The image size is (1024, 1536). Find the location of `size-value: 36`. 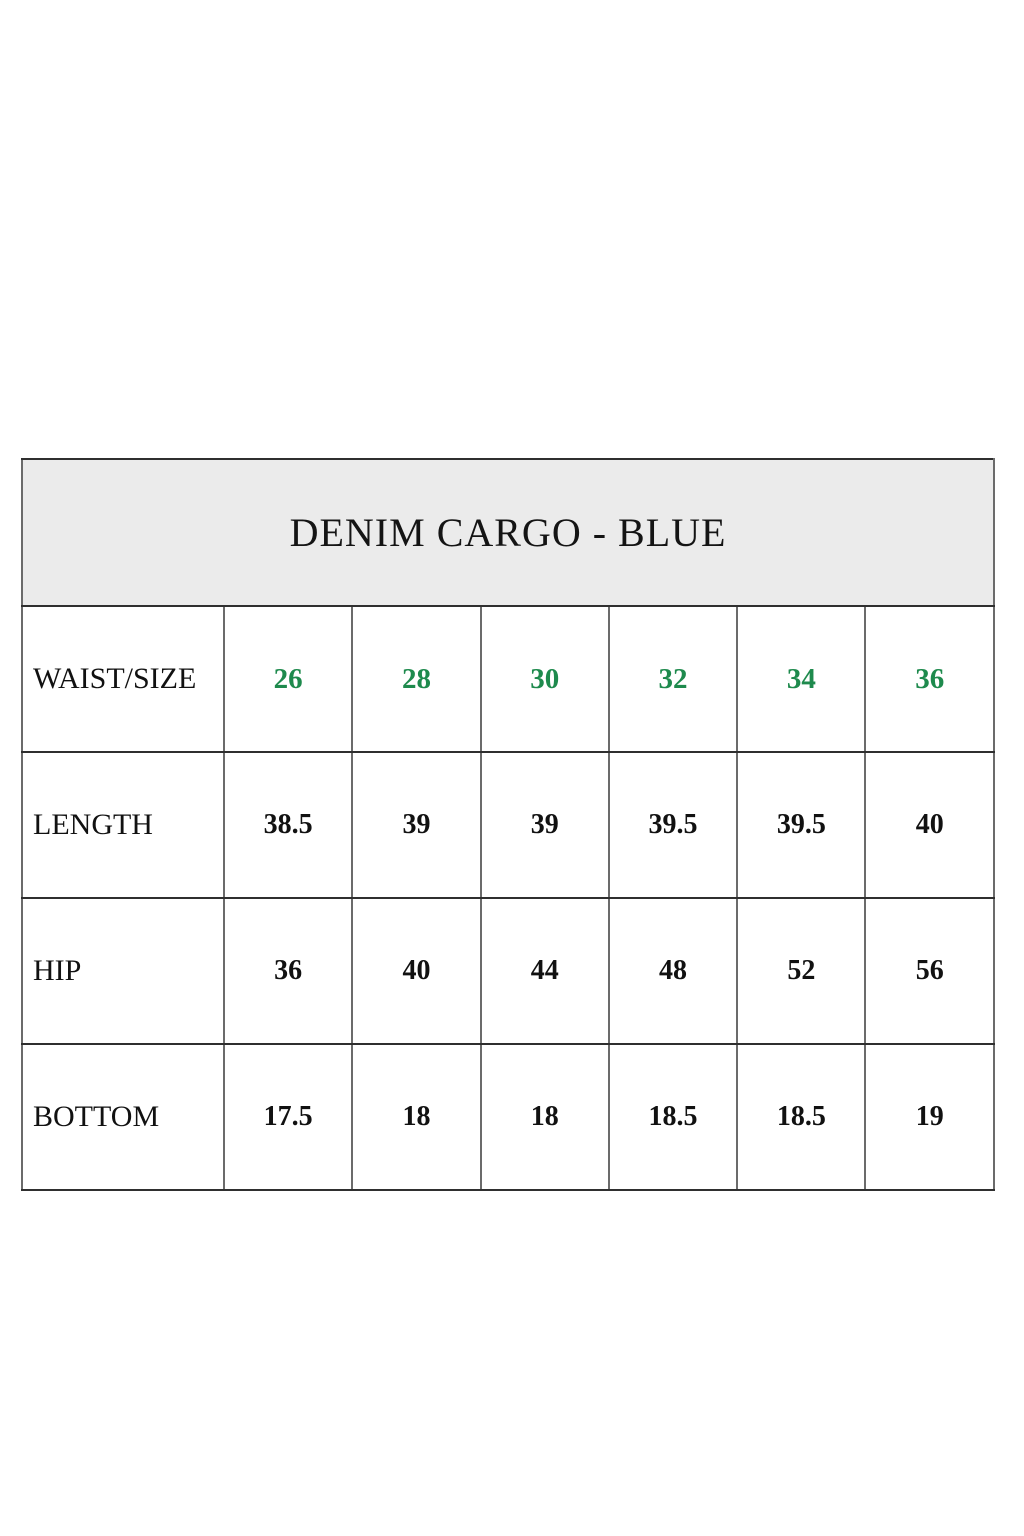

size-value: 36 is located at coordinates (930, 679).